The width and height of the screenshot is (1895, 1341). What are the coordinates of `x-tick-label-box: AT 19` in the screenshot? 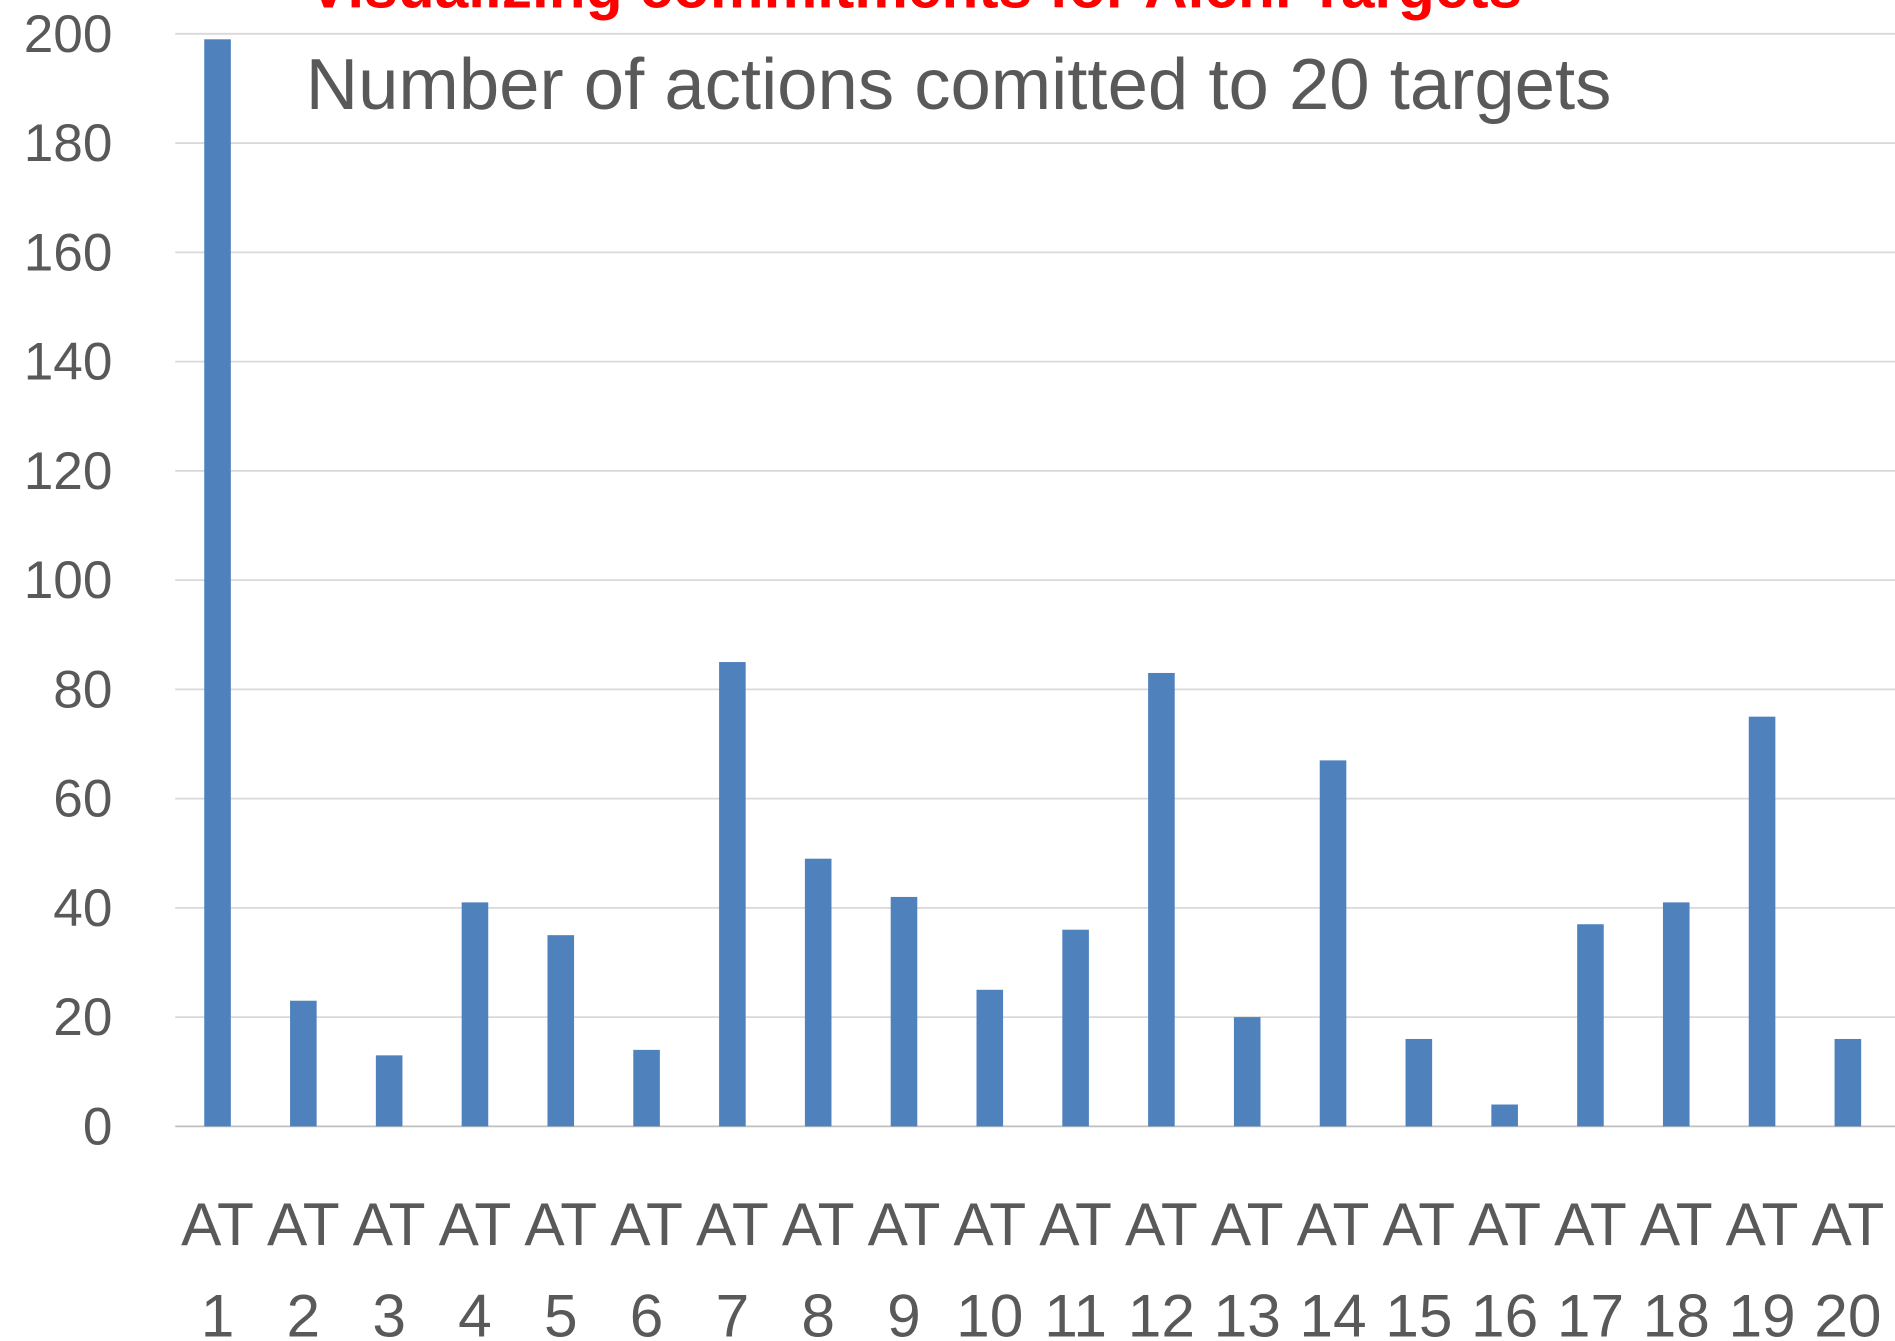 It's located at (1762, 1265).